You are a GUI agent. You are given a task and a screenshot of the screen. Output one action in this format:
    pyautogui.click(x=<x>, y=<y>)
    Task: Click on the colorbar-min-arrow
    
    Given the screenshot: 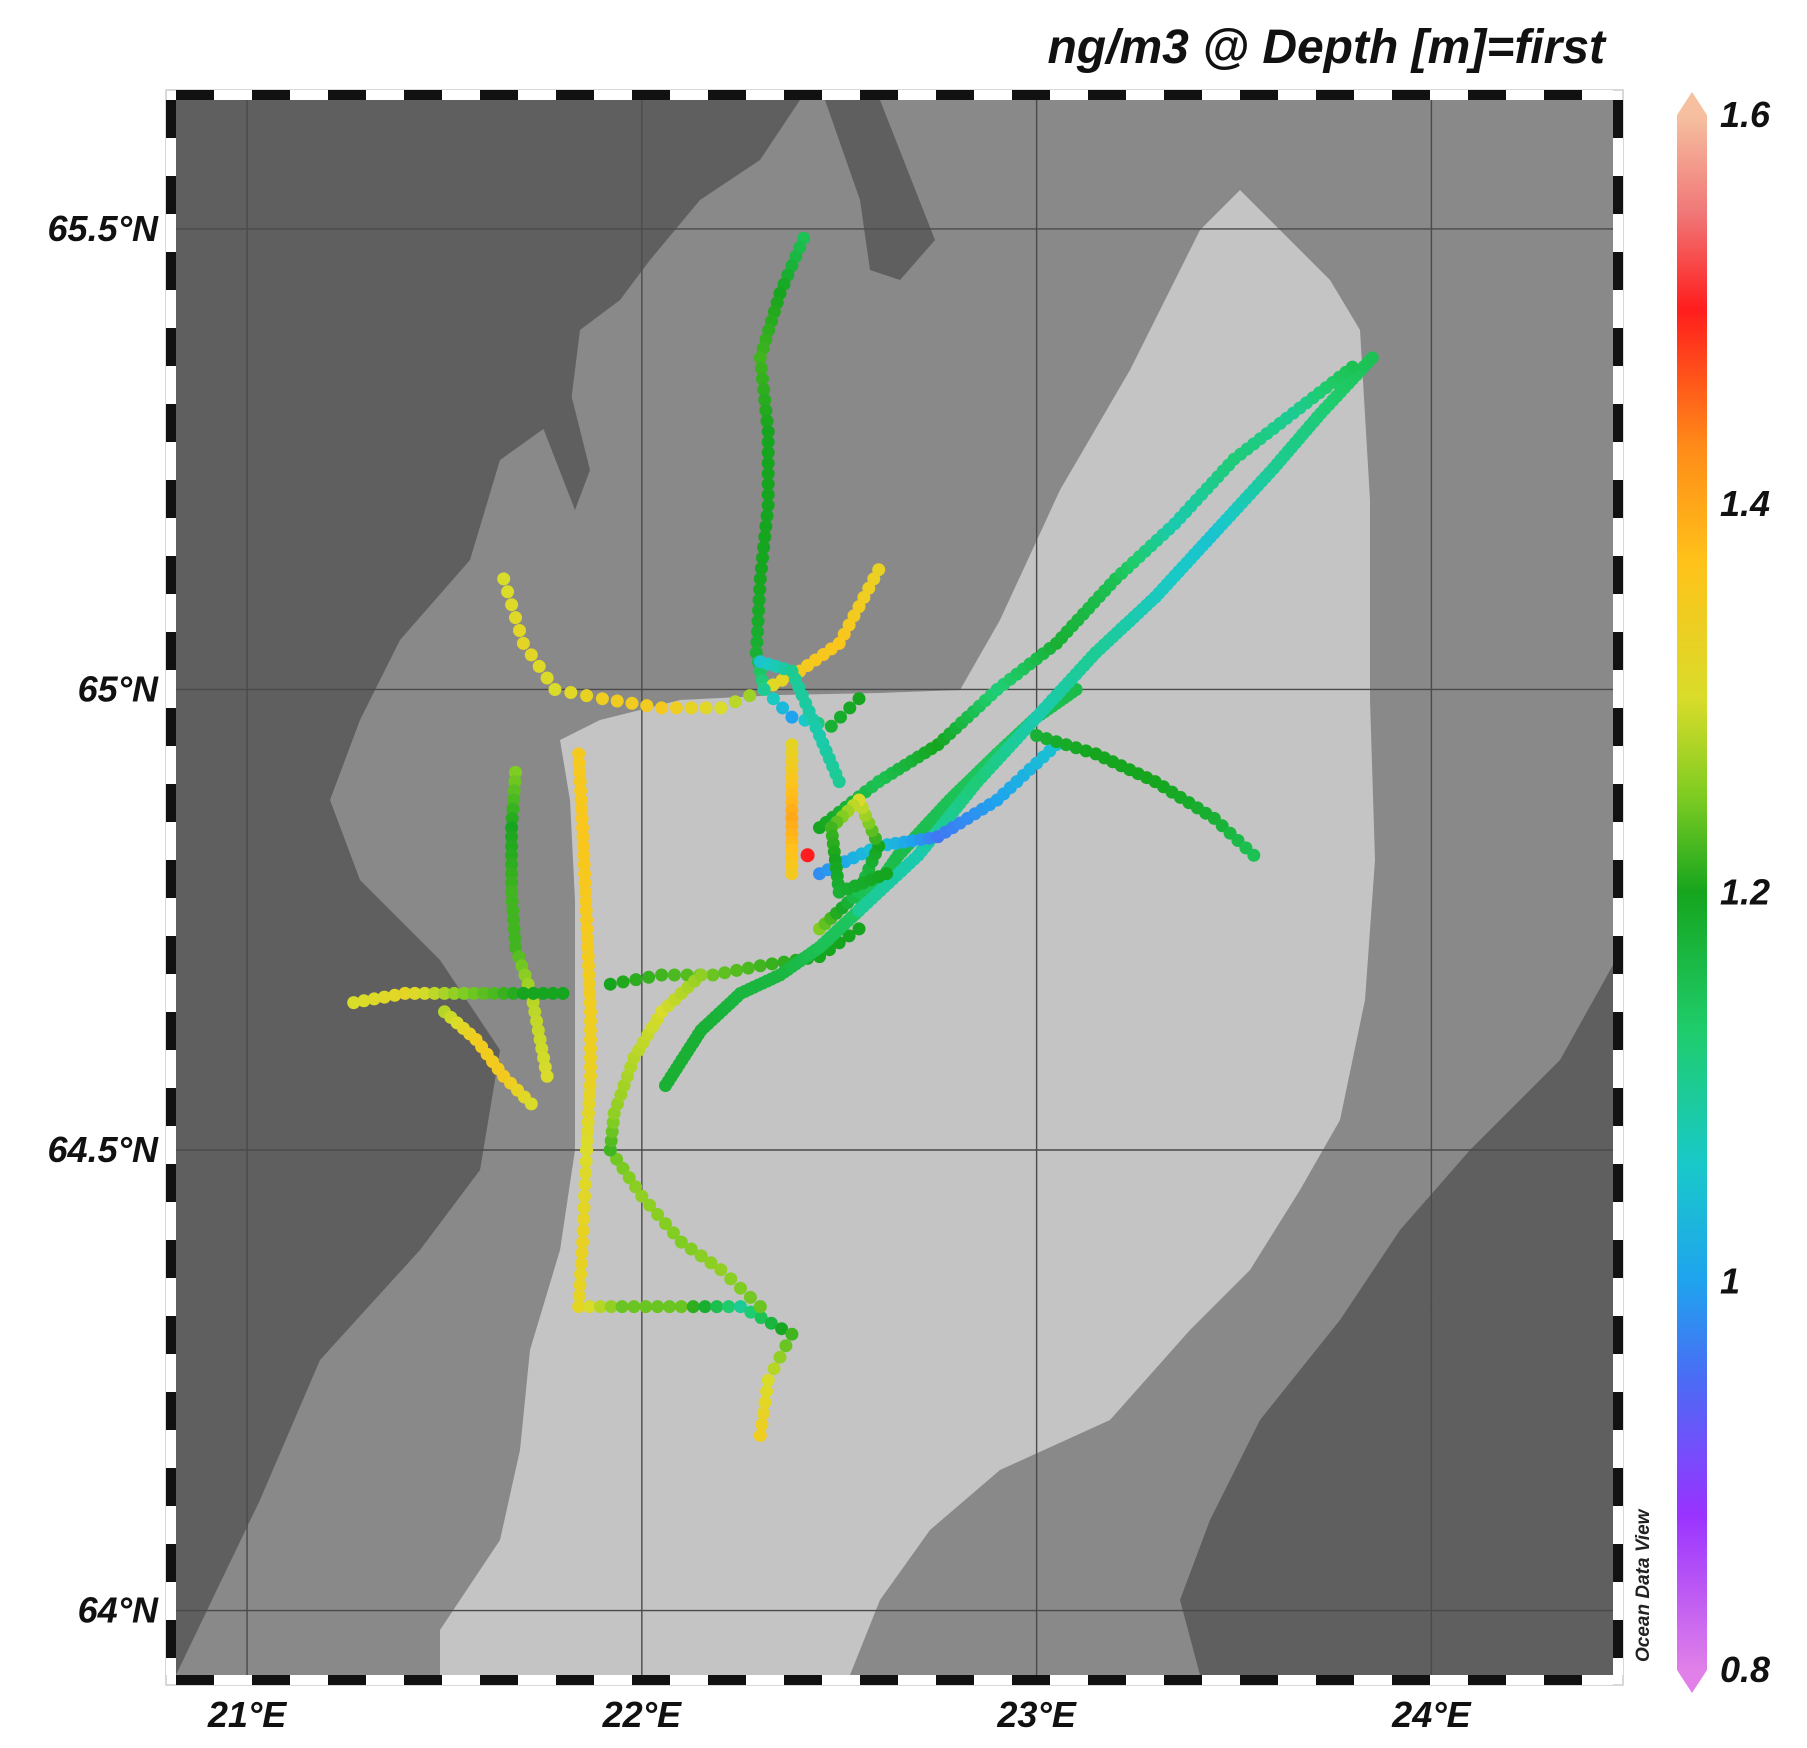 What is the action you would take?
    pyautogui.click(x=1692, y=1681)
    